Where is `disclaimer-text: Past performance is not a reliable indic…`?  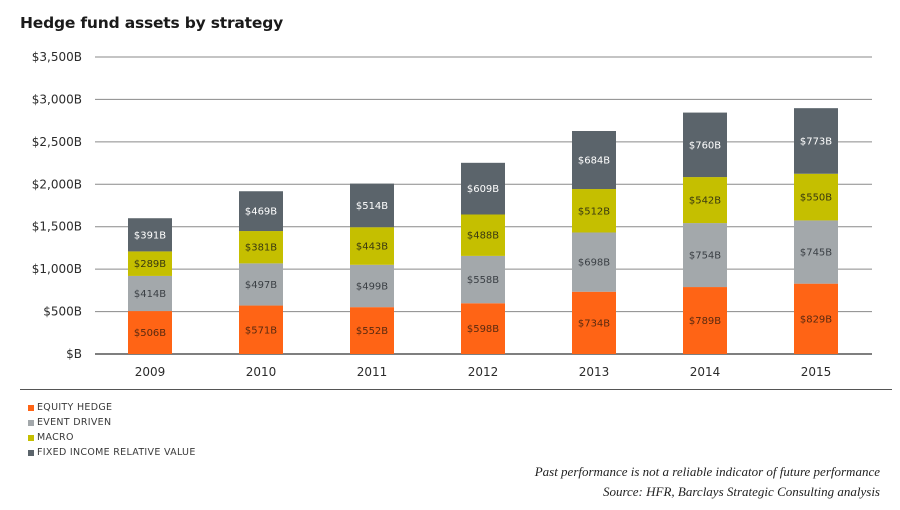
disclaimer-text: Past performance is not a reliable indic… is located at coordinates (707, 471).